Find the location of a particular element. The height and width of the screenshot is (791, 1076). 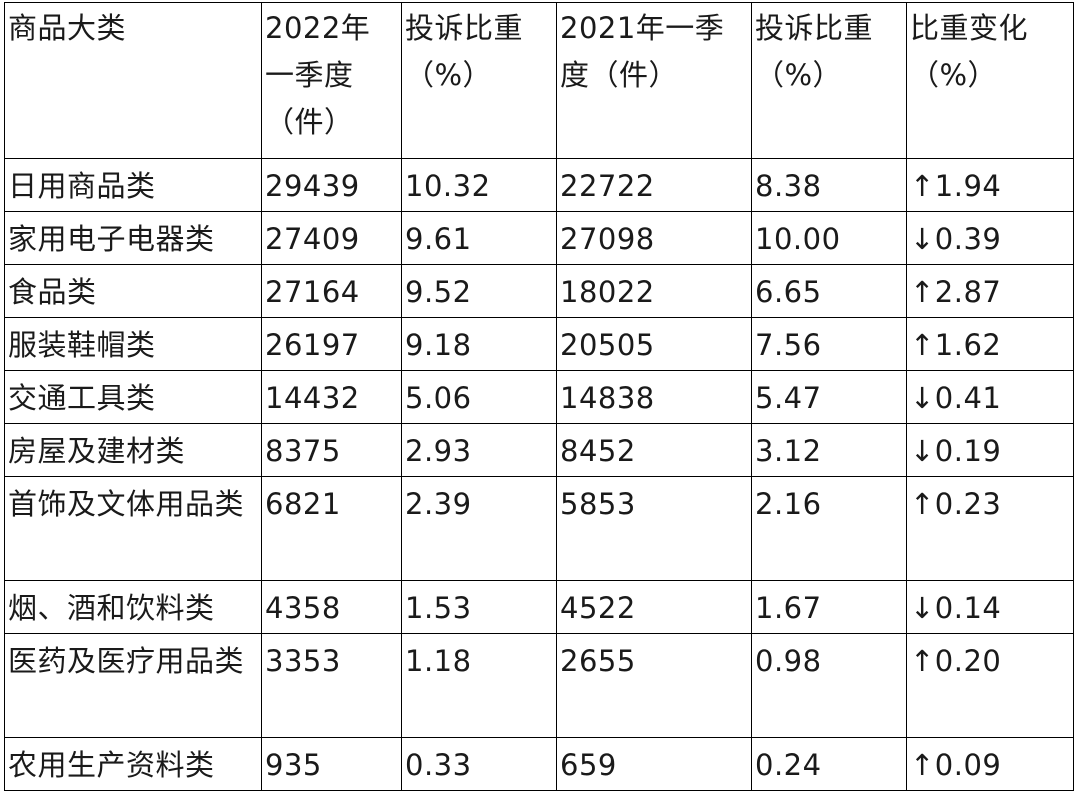

cell-2021-count: 4522 is located at coordinates (654, 607).